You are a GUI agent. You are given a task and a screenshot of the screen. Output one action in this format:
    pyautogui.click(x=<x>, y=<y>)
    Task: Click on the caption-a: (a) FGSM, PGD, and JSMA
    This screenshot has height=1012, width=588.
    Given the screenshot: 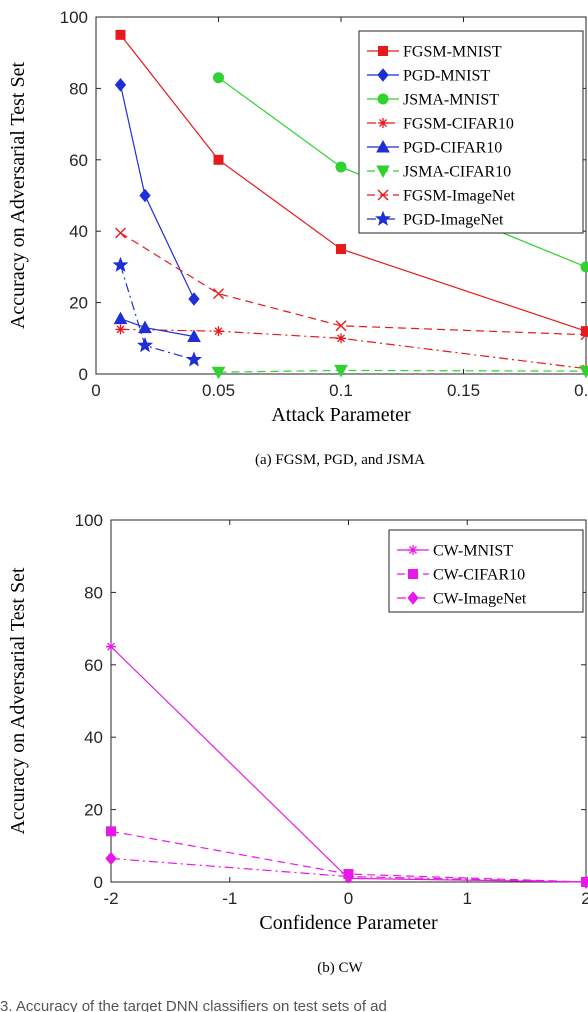 What is the action you would take?
    pyautogui.click(x=340, y=460)
    